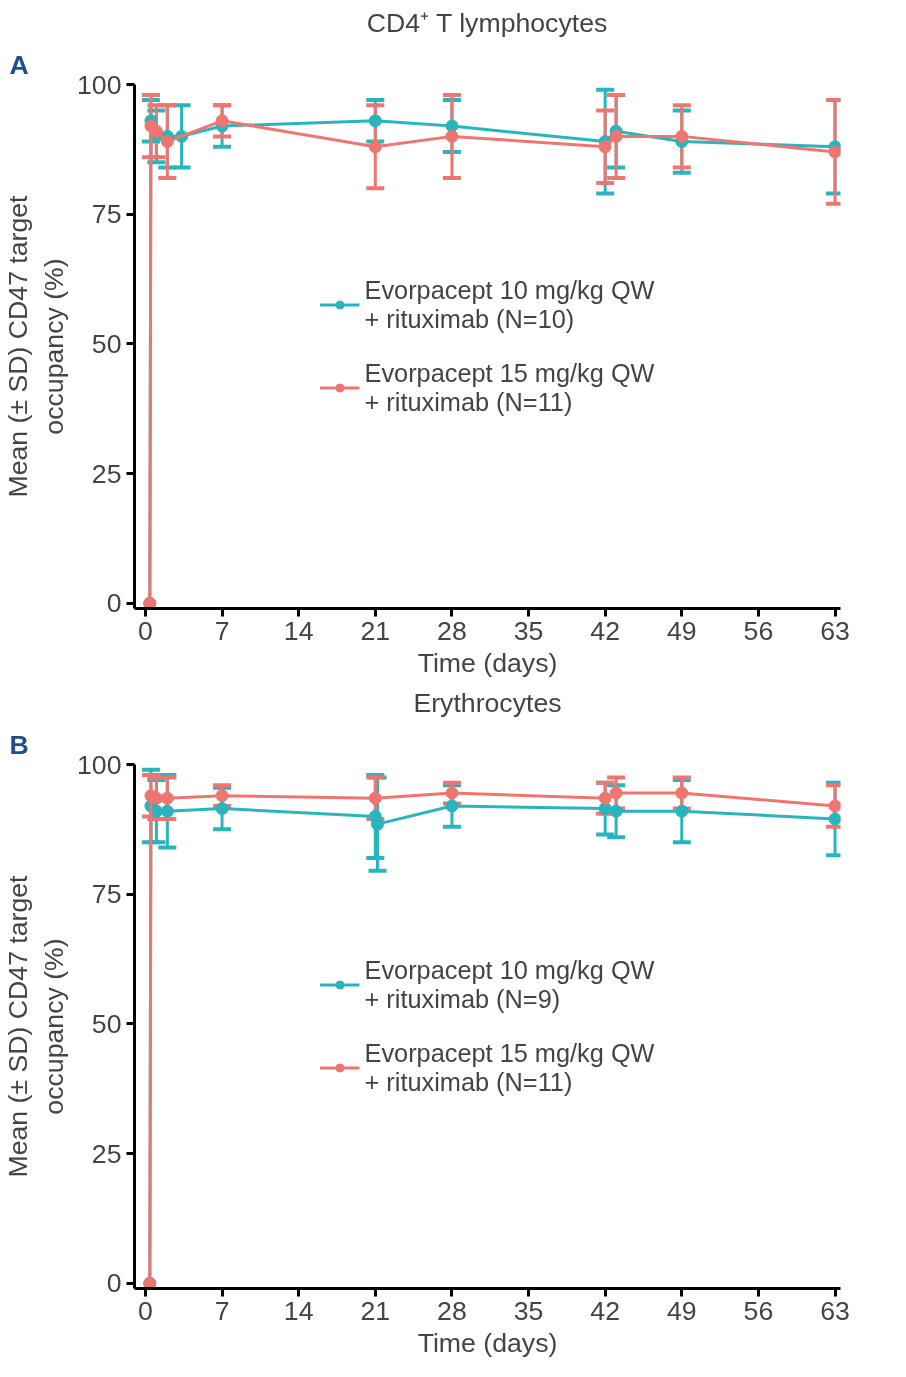  What do you see at coordinates (19, 744) in the screenshot?
I see `text: B` at bounding box center [19, 744].